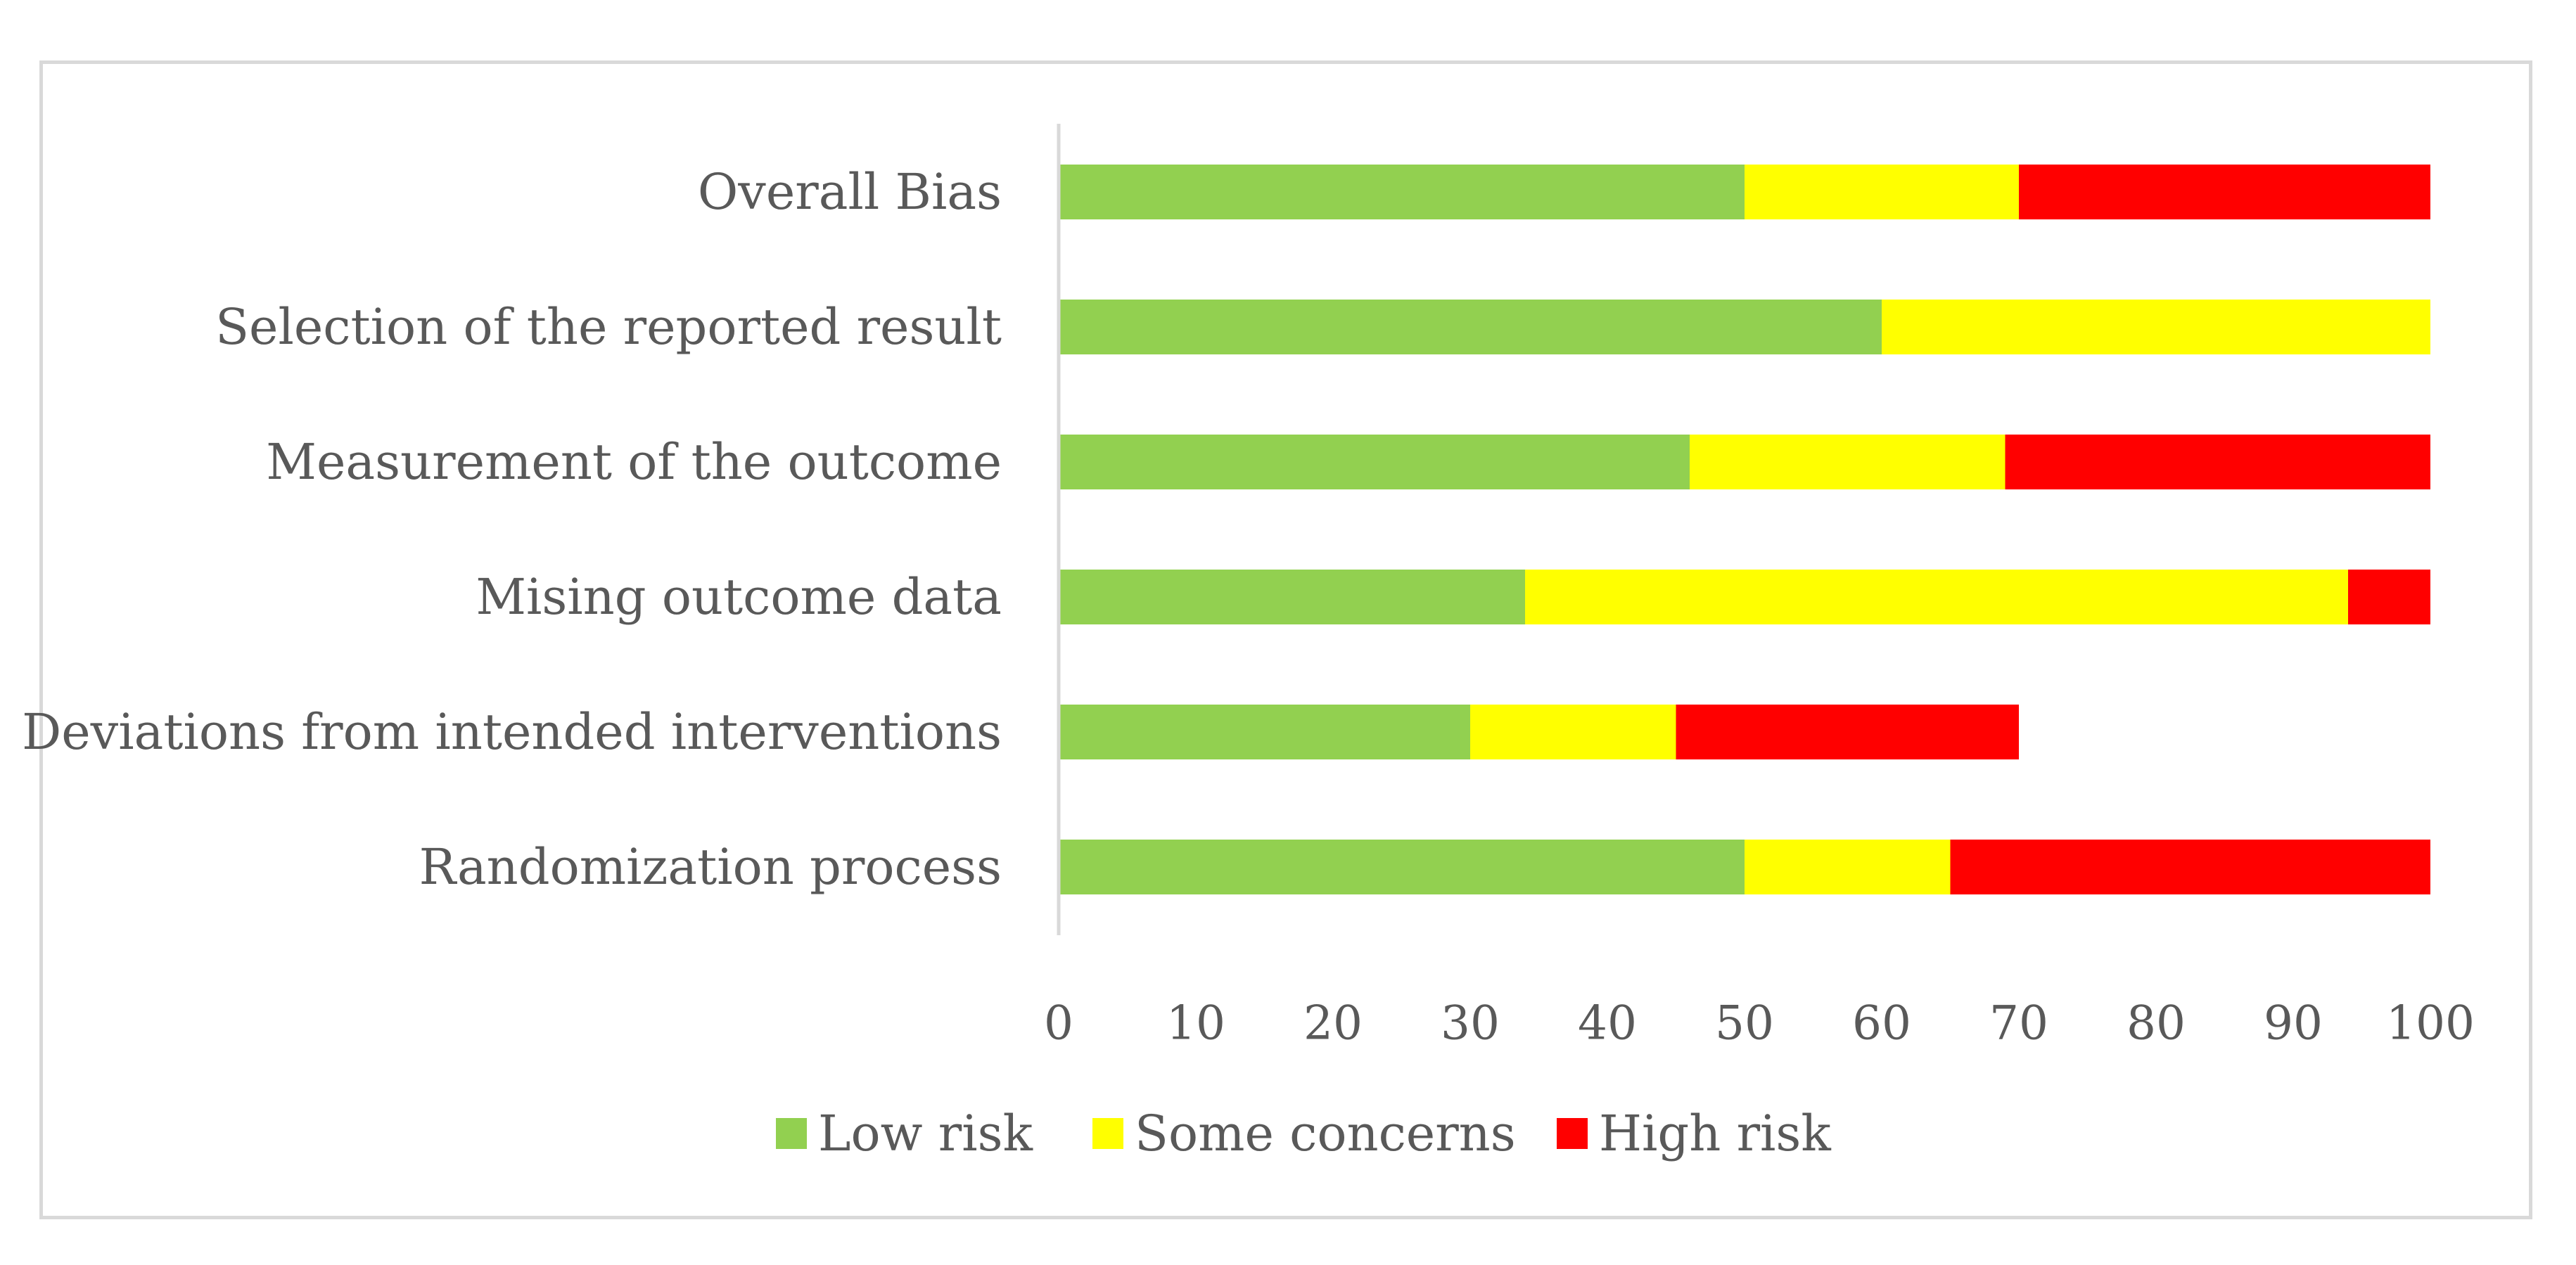 The width and height of the screenshot is (2576, 1265). I want to click on x-axis-ticks: 0 10 20 30 40 50 60 70 80 90 100, so click(1759, 1023).